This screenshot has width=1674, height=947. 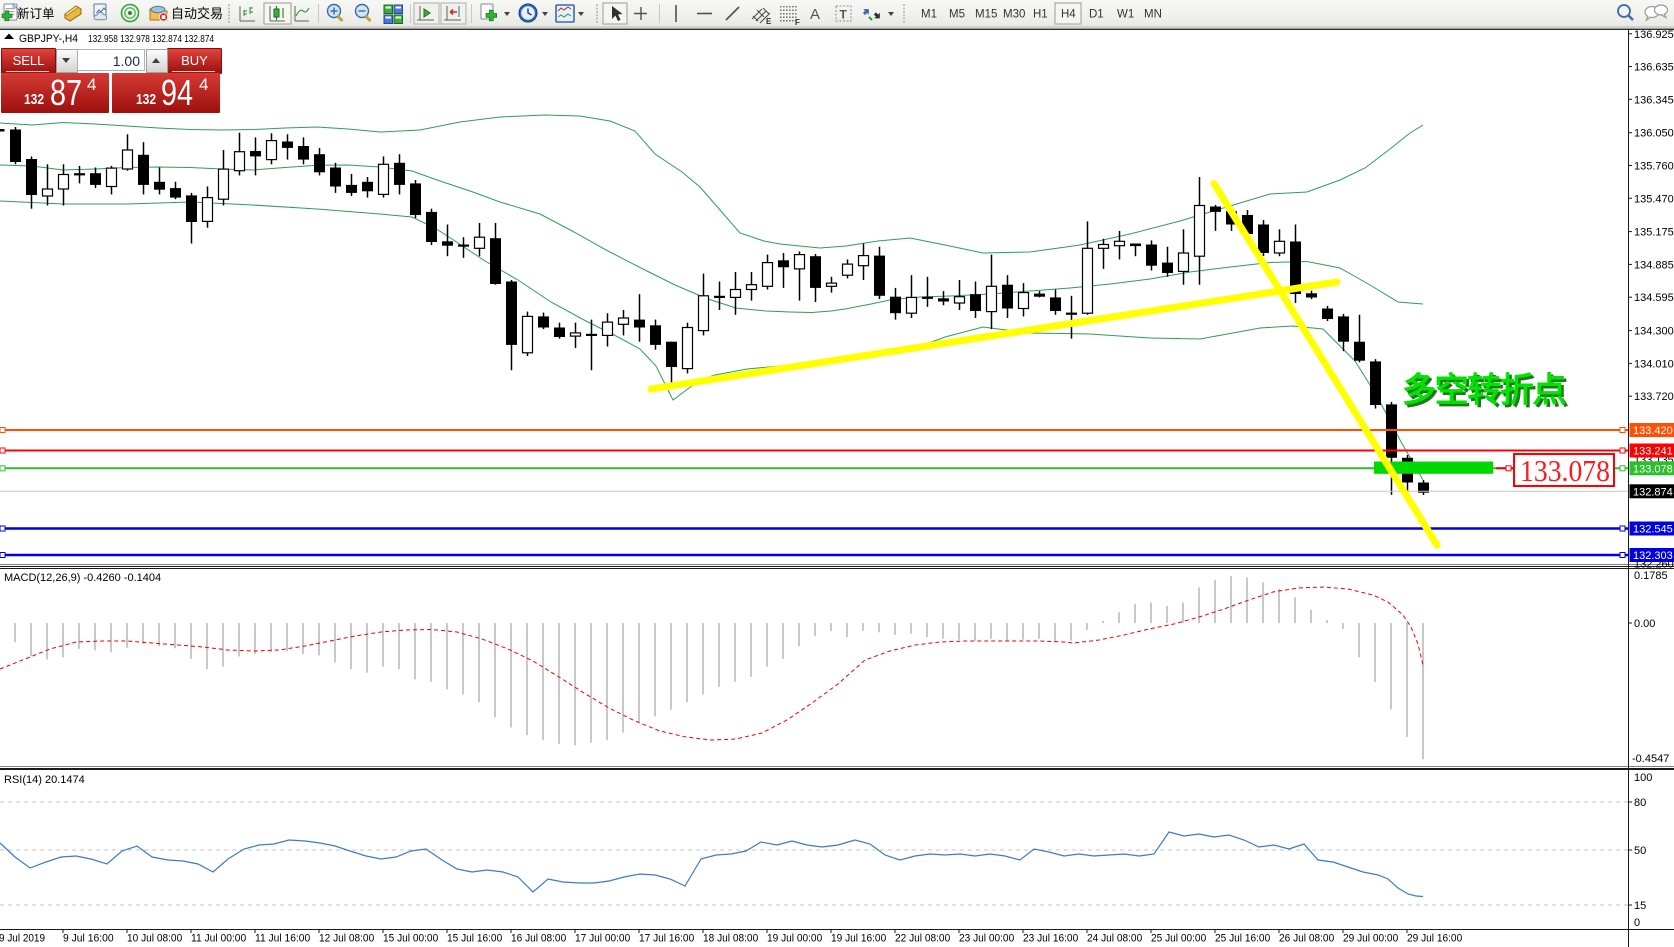 I want to click on svg-text: 22 Jul 08:00, so click(x=922, y=939).